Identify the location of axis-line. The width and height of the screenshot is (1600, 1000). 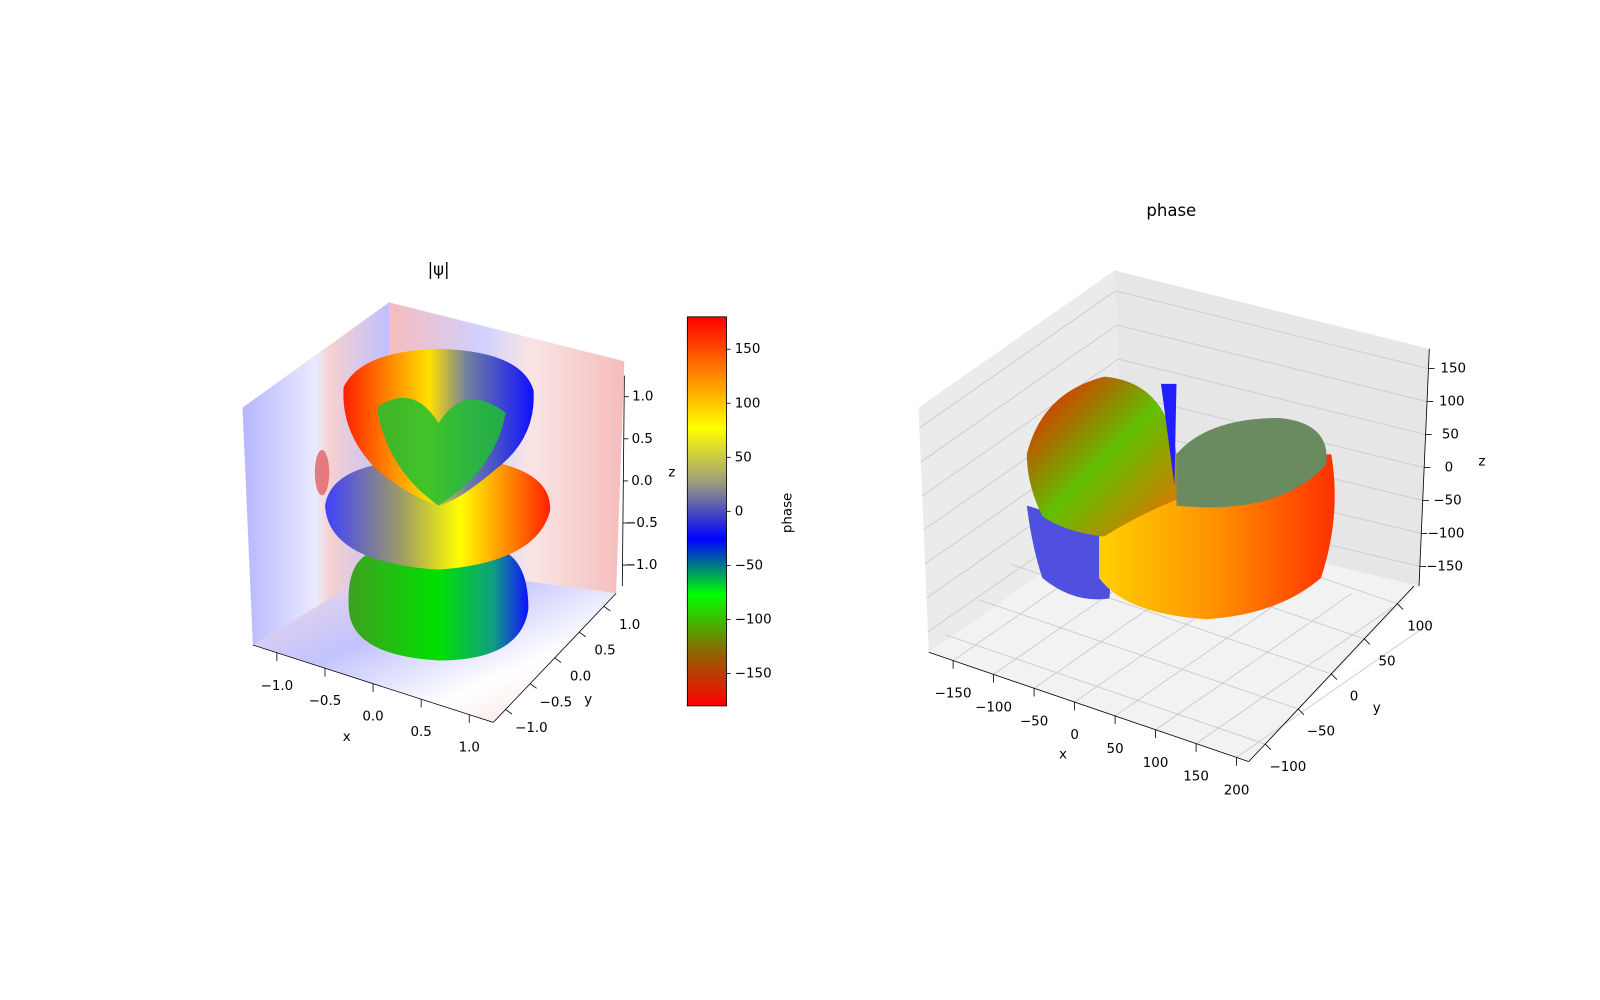
(1088, 707).